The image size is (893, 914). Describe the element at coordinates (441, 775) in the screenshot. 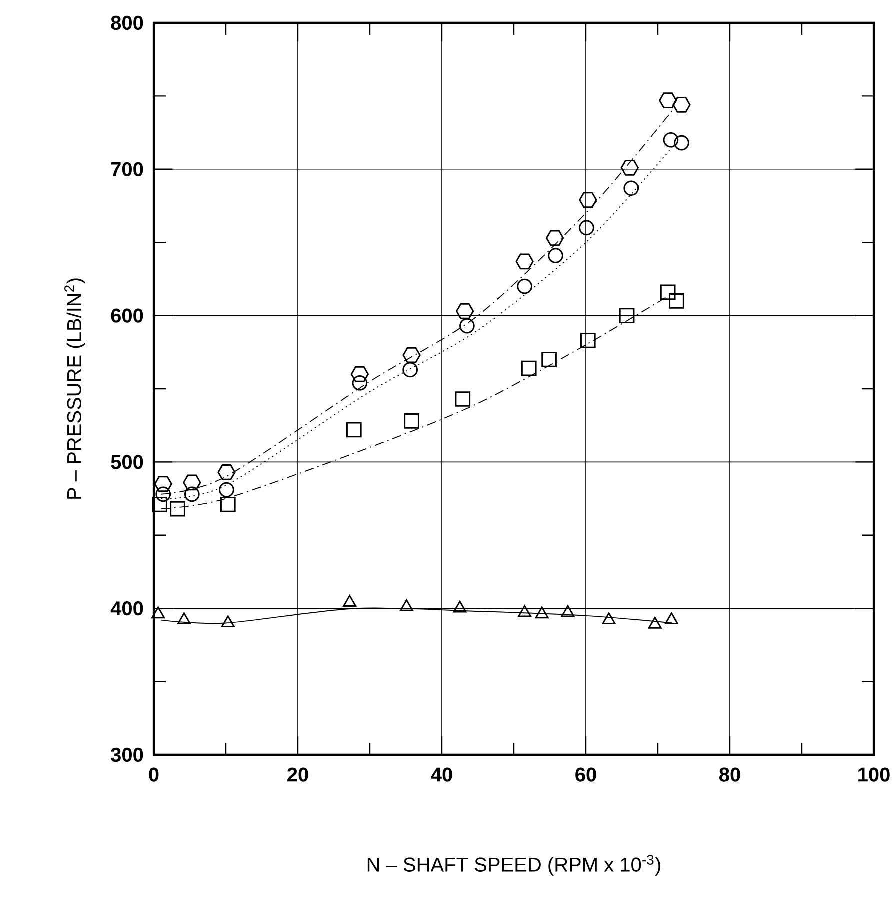

I see `x-tick-label: 40` at that location.